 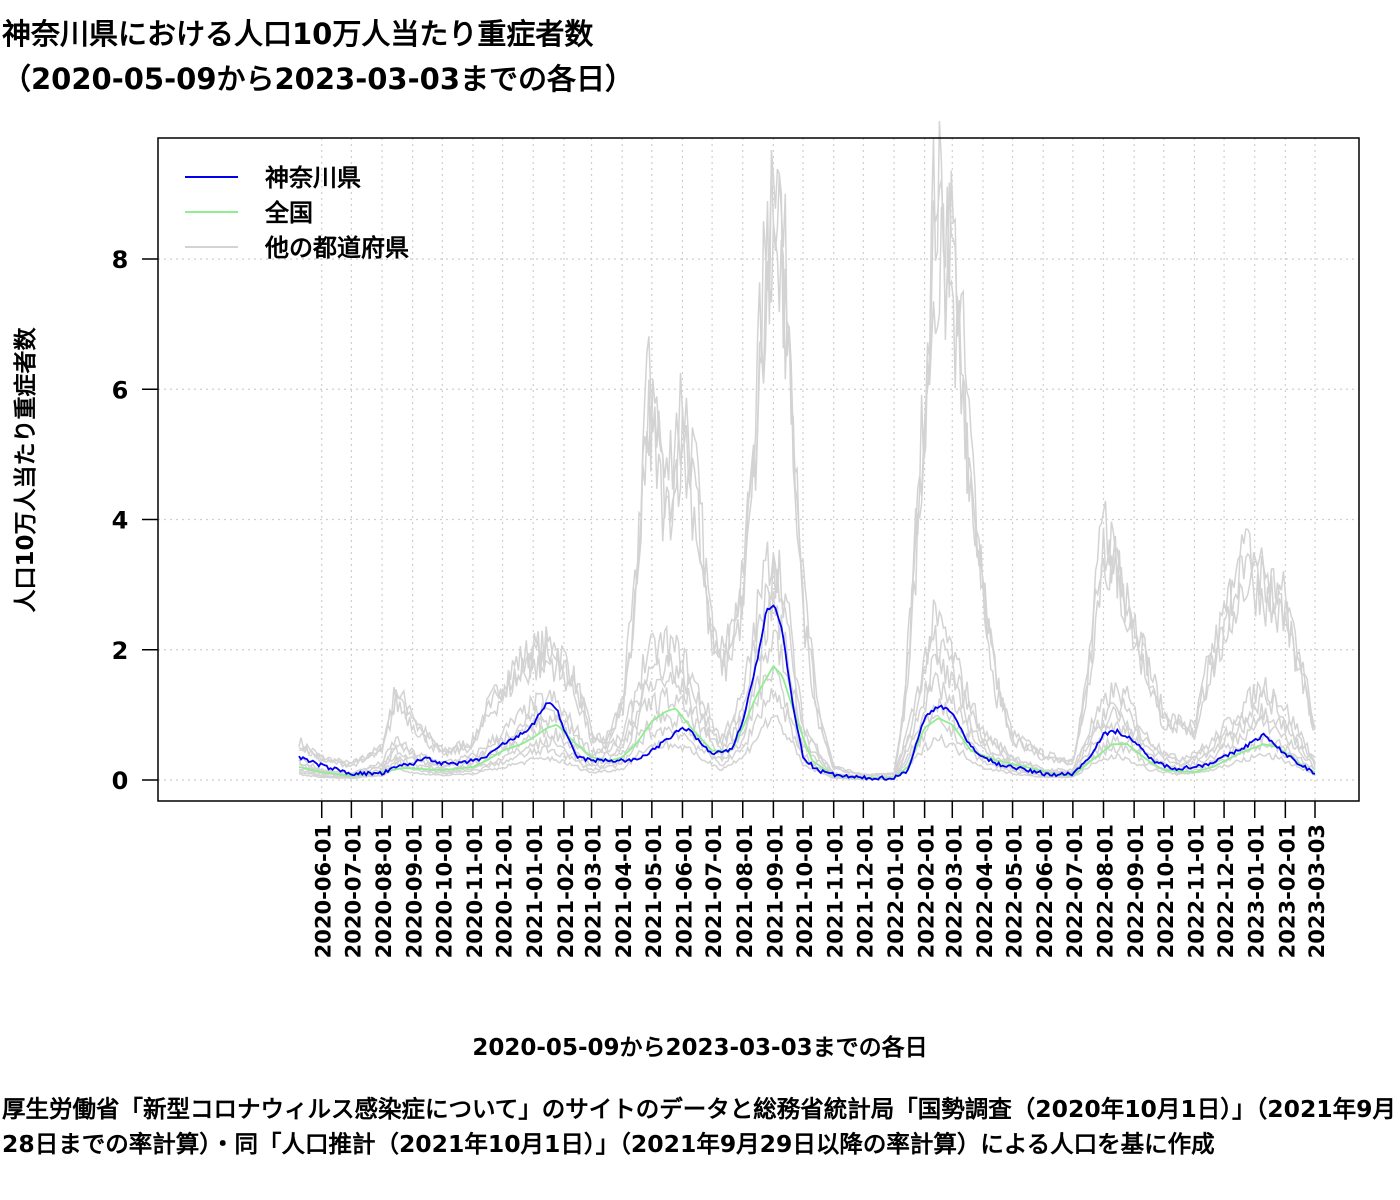 What do you see at coordinates (684, 891) in the screenshot?
I see `x-tick-label: 2021-06-01` at bounding box center [684, 891].